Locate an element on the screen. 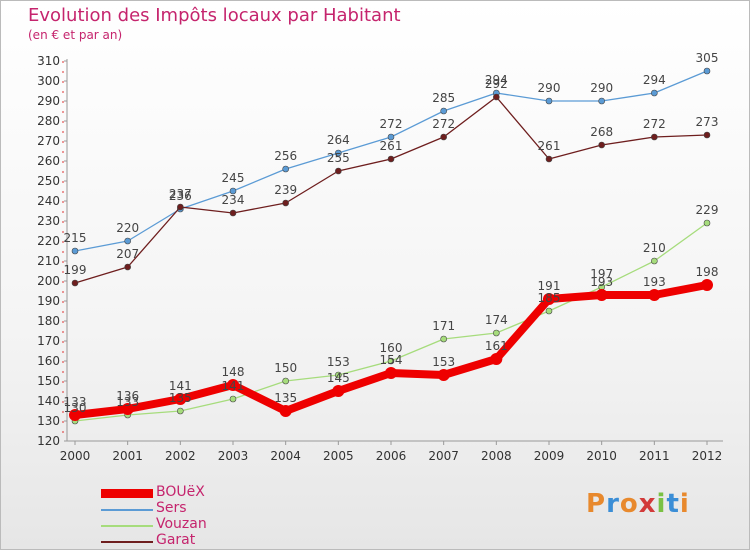  logo-letter: i is located at coordinates (684, 504).